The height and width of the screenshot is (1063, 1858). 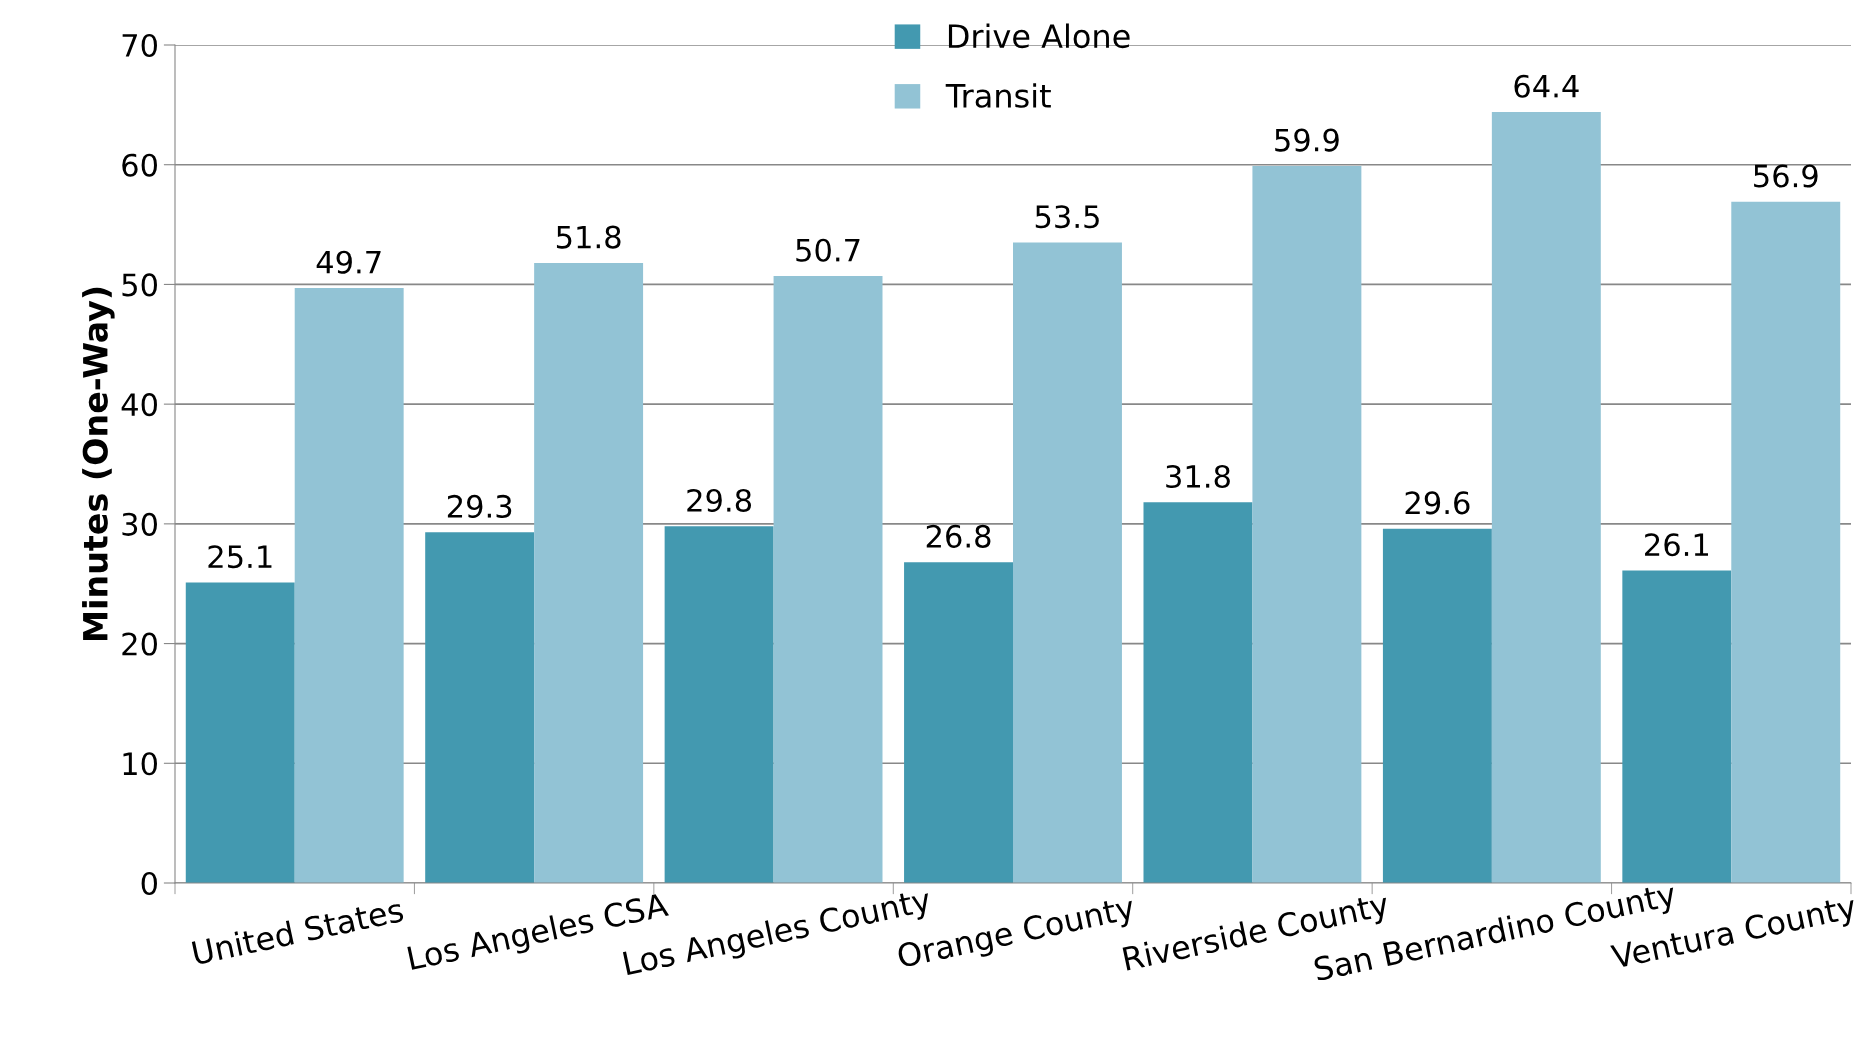 What do you see at coordinates (139, 45) in the screenshot?
I see `y-tick-label: 70` at bounding box center [139, 45].